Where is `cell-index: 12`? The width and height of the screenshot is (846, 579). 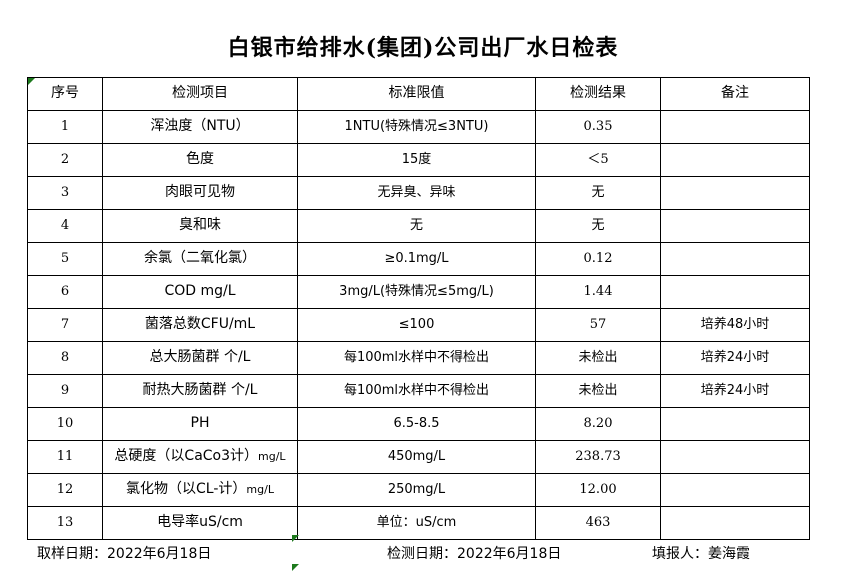
cell-index: 12 is located at coordinates (65, 490).